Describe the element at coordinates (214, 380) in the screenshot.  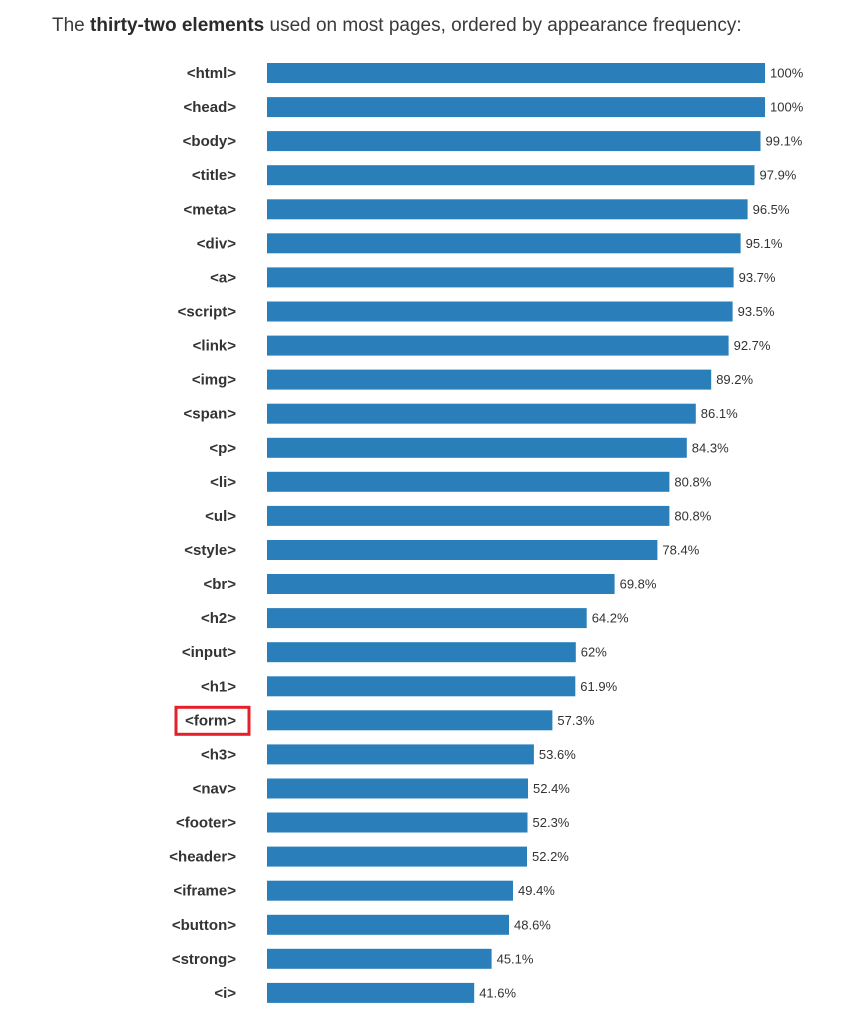
I see `category-label: <img>` at that location.